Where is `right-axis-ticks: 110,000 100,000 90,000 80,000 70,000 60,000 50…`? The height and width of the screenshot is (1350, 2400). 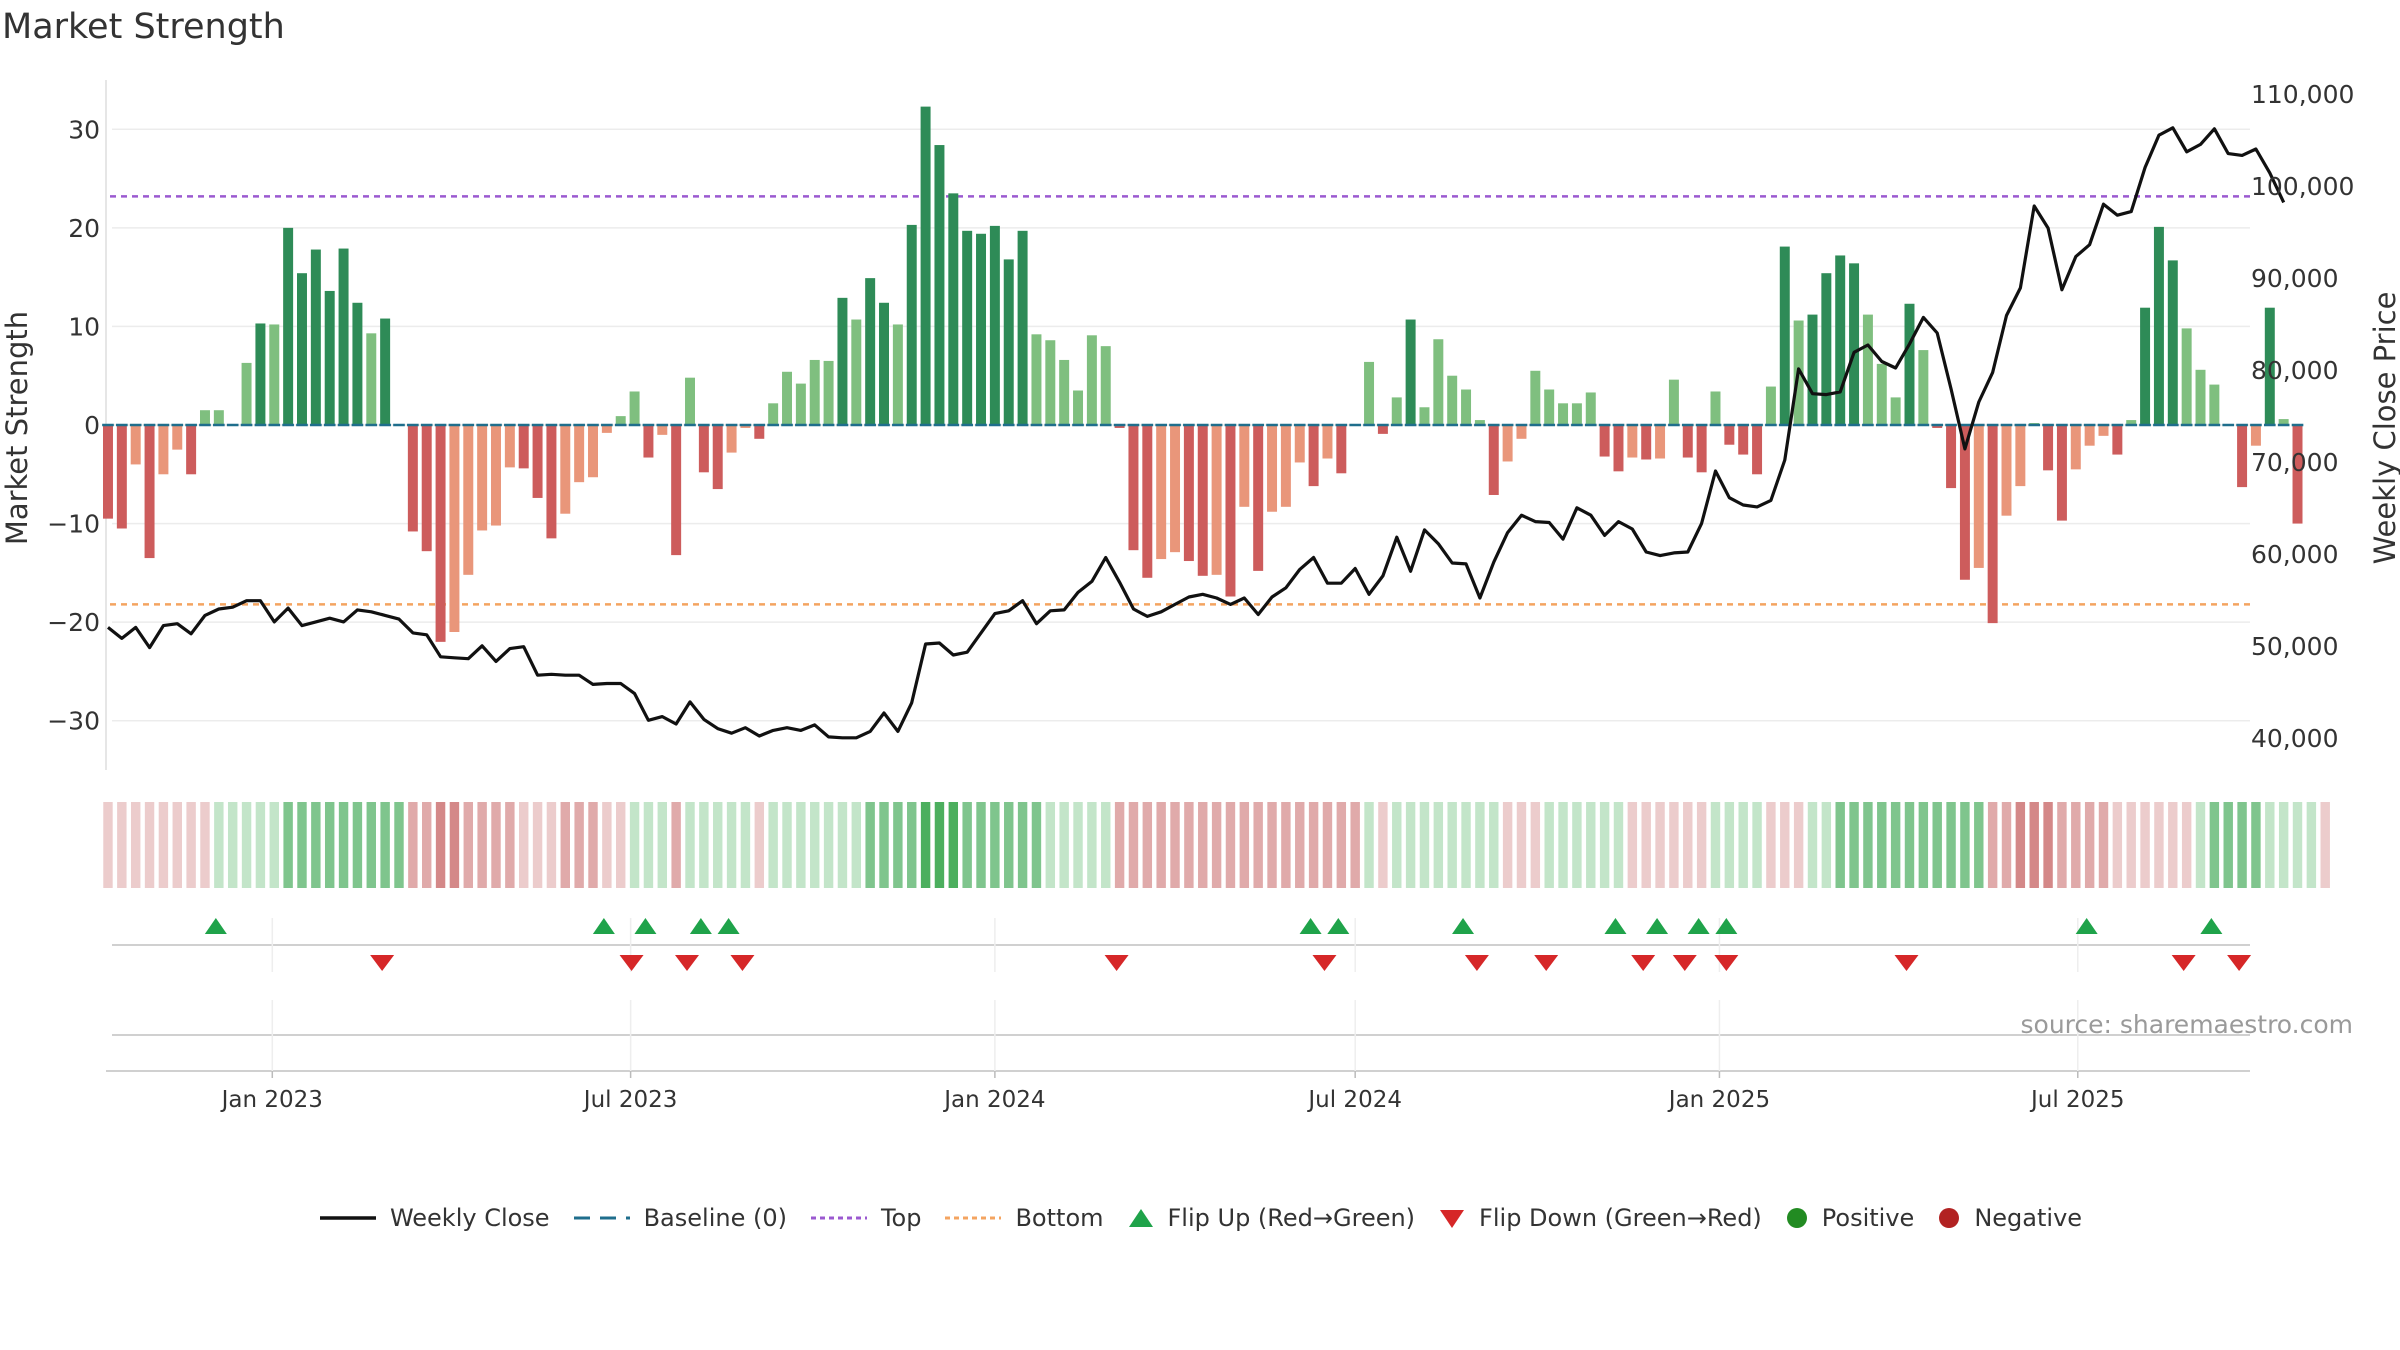 right-axis-ticks: 110,000 100,000 90,000 80,000 70,000 60,000 50… is located at coordinates (2302, 416).